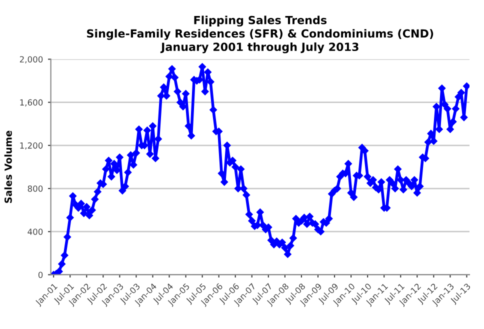 The image size is (484, 329). What do you see at coordinates (31, 146) in the screenshot?
I see `y-tick-label: 1,200` at bounding box center [31, 146].